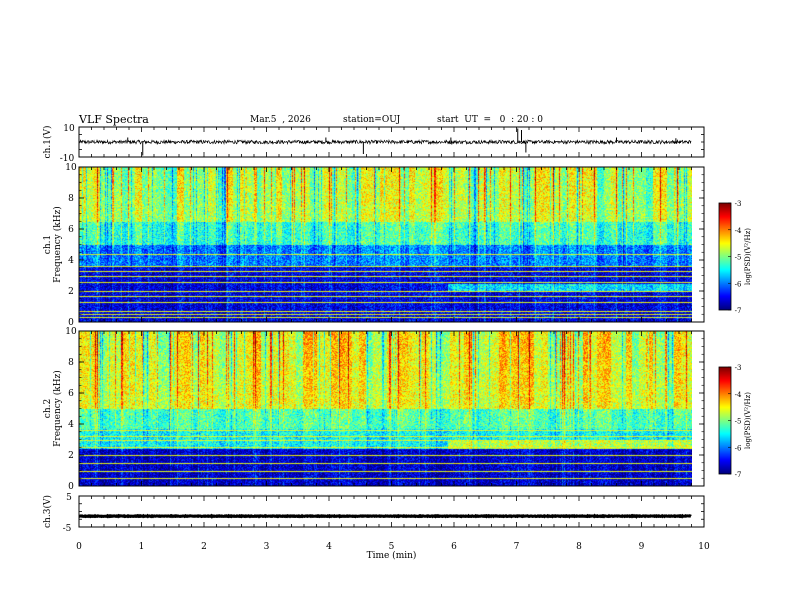  I want to click on ch1-spectrogram-colorbar-tick-label: -5, so click(738, 258).